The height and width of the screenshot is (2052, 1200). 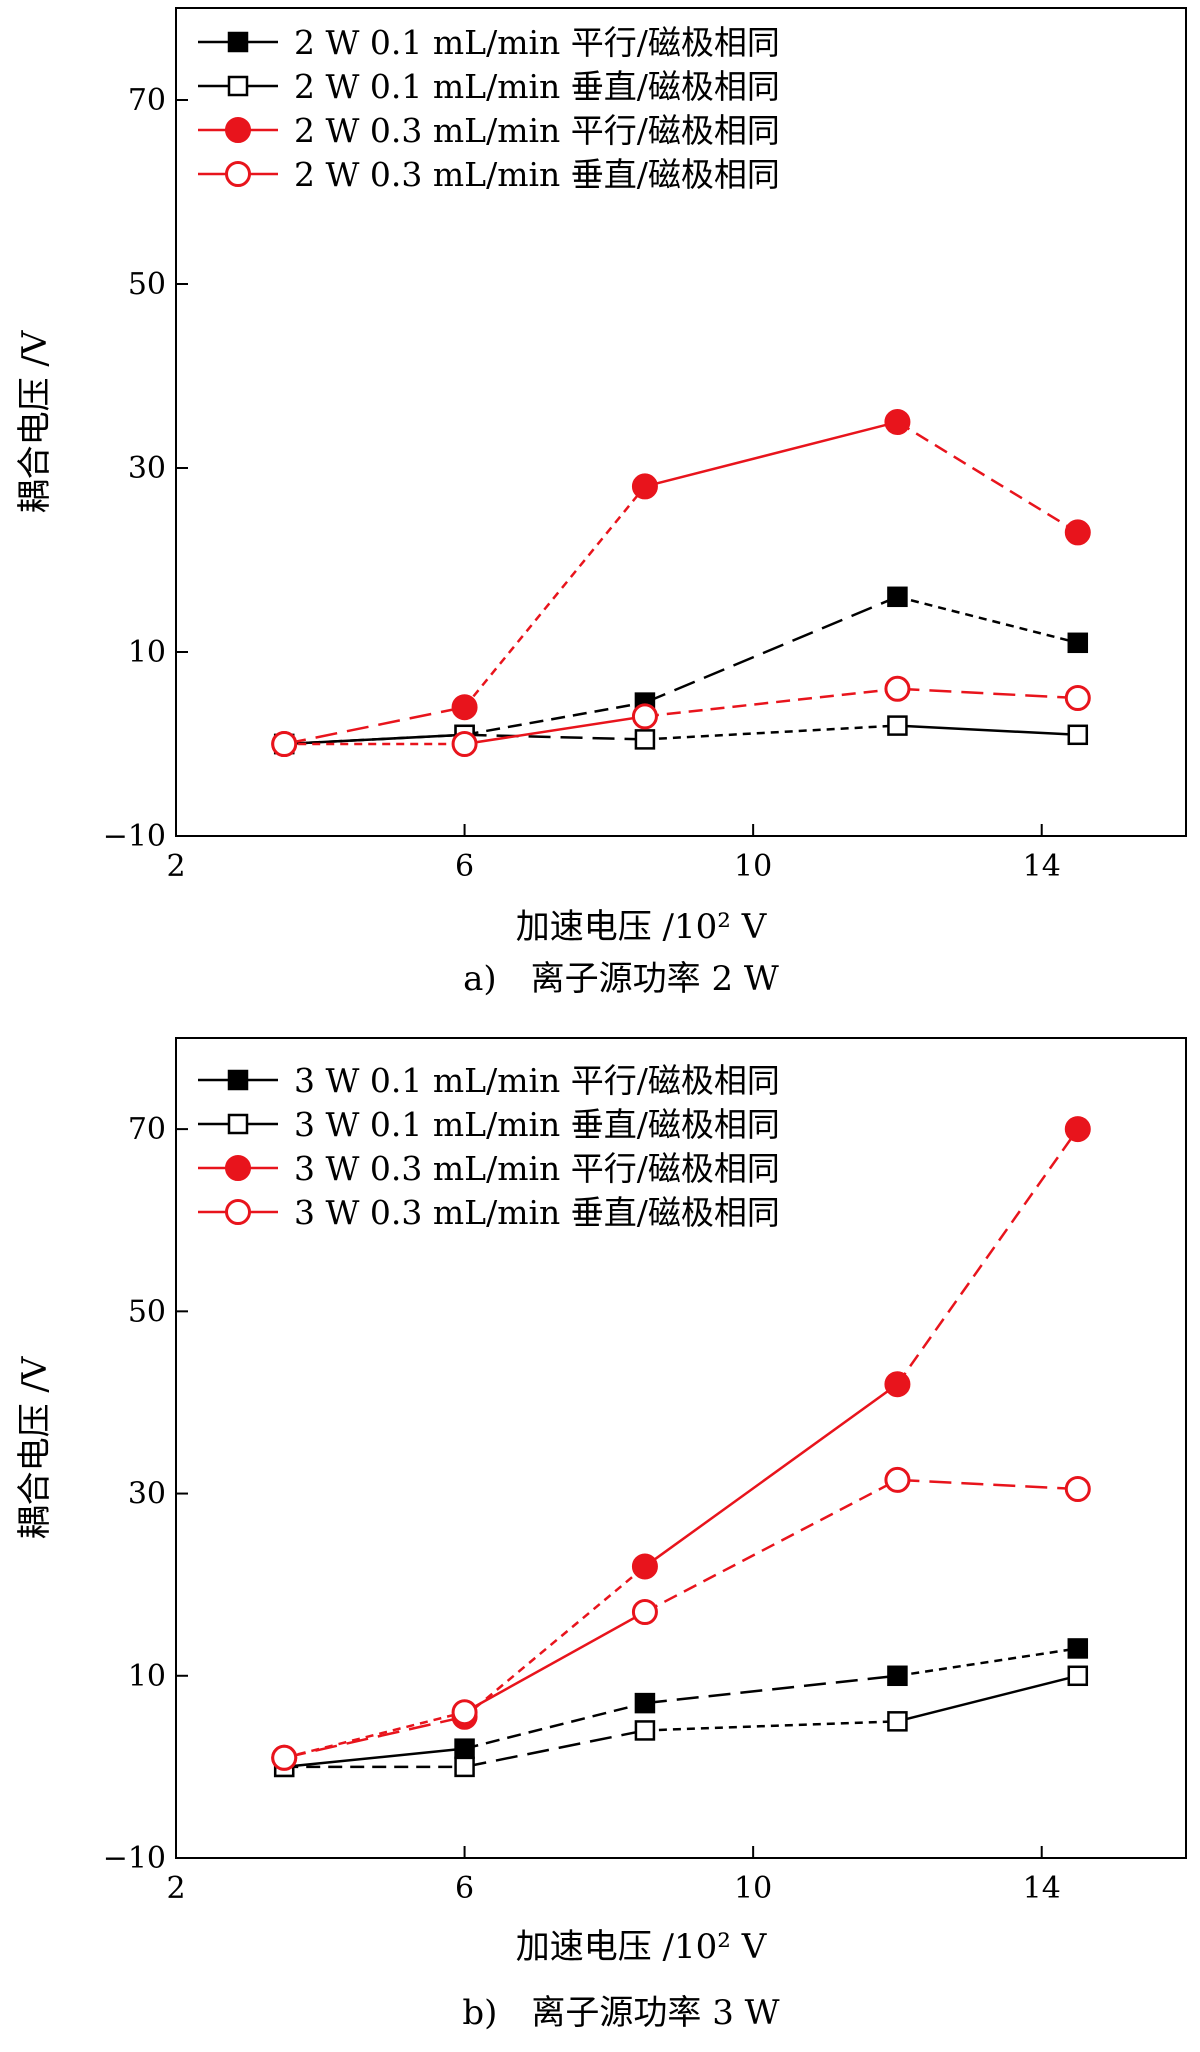 What do you see at coordinates (537, 174) in the screenshot?
I see `legend-label: 2 W 0.3 mL/min 垂直/磁极相同` at bounding box center [537, 174].